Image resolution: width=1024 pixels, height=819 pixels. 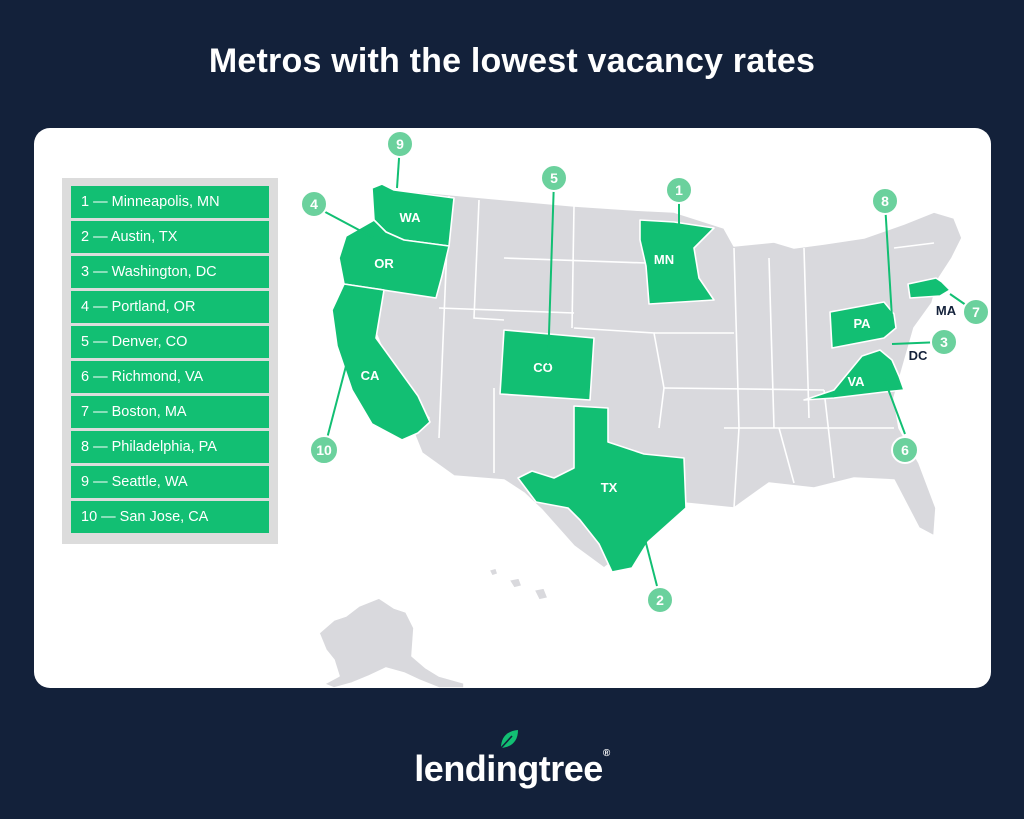 I want to click on state-texas, so click(x=602, y=489).